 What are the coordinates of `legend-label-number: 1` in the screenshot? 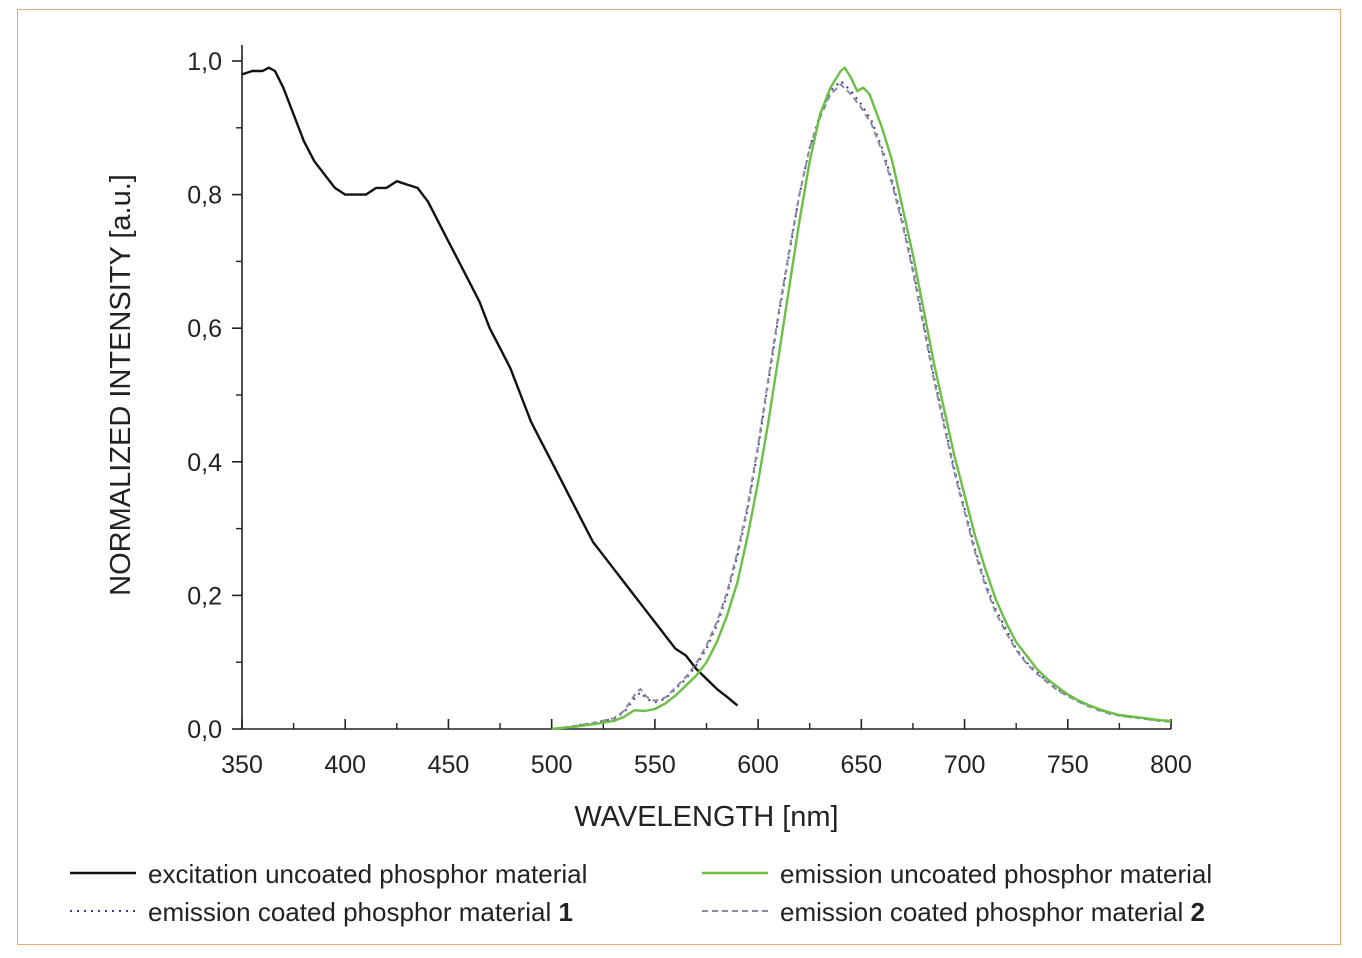 It's located at (565, 912).